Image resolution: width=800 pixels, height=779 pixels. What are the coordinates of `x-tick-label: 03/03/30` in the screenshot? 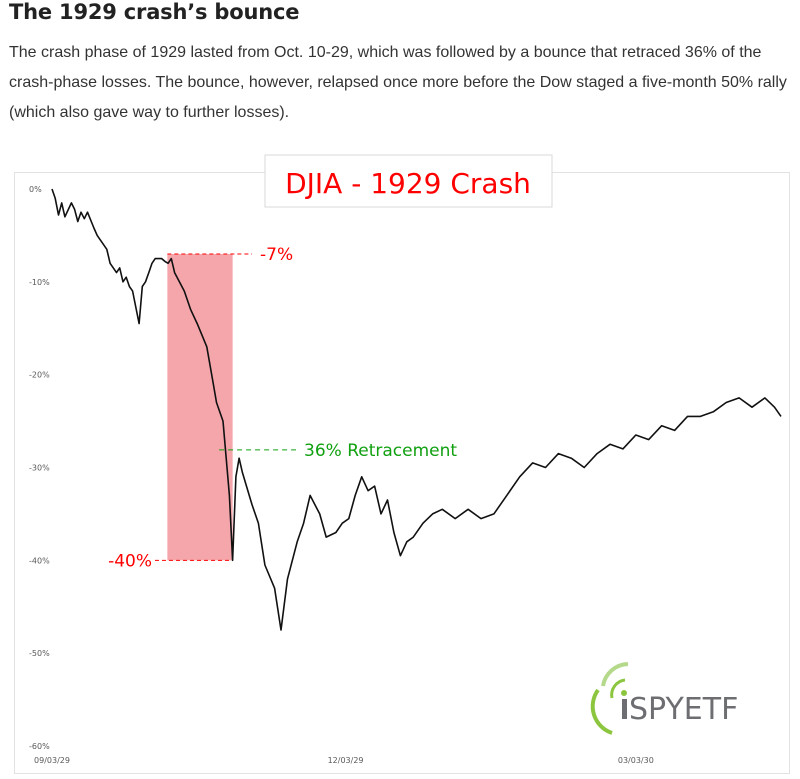 It's located at (636, 760).